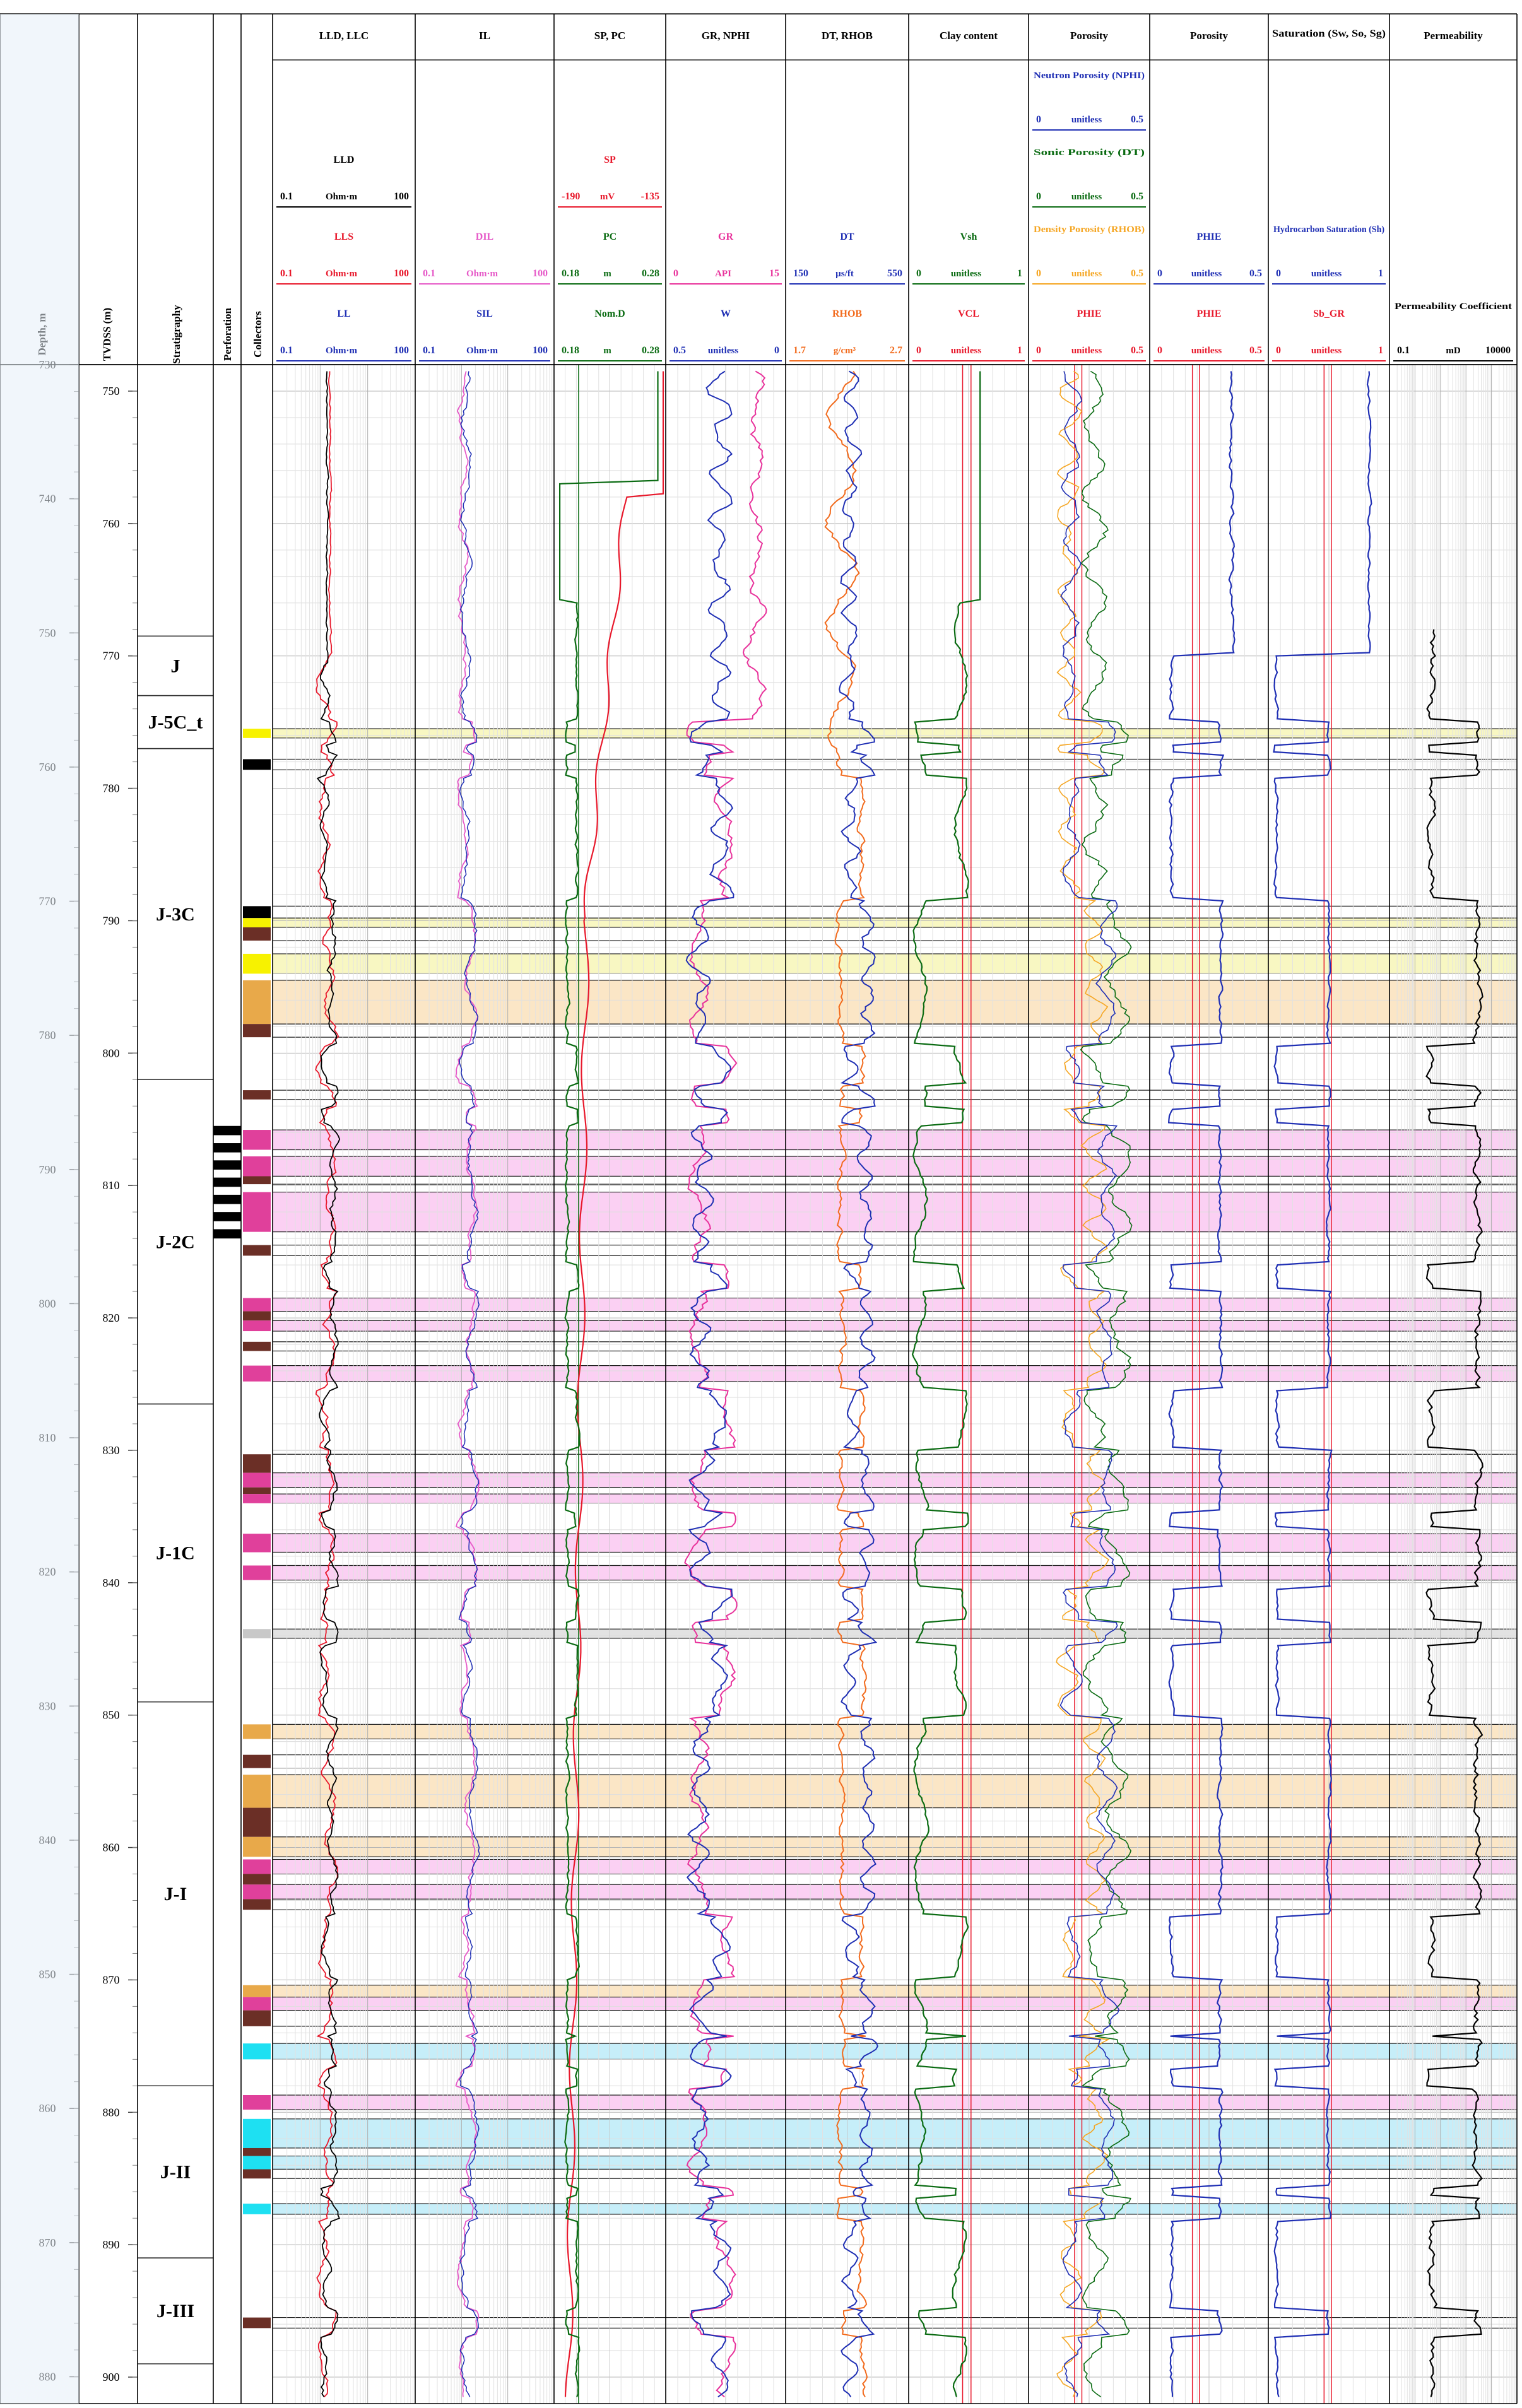 This screenshot has height=2408, width=1522. Describe the element at coordinates (111, 2377) in the screenshot. I see `tvdss-tick-label: 900` at that location.